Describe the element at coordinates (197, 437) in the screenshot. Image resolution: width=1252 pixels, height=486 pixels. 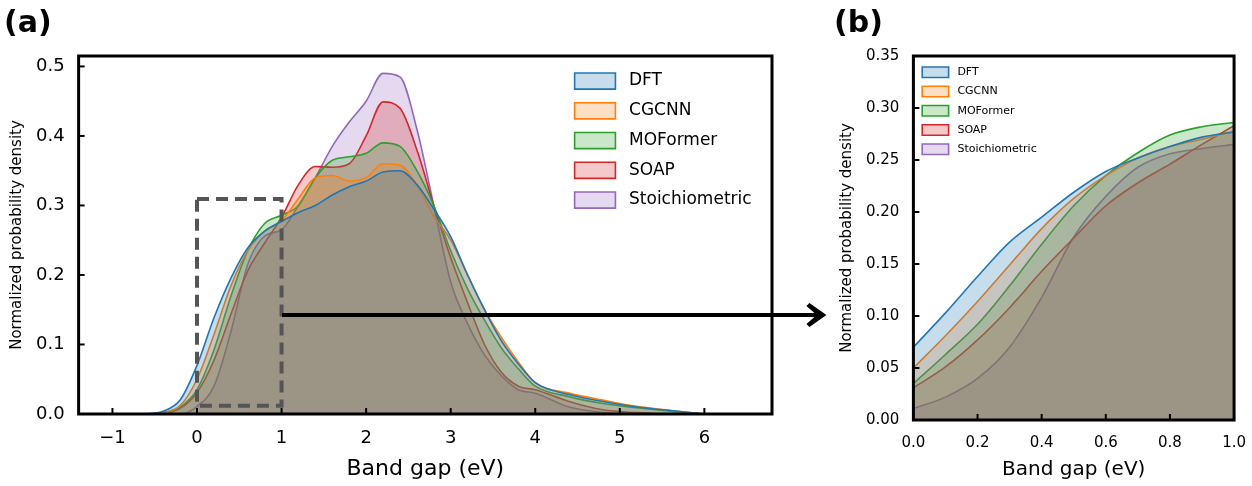
I see `x-tick-label: 0` at that location.